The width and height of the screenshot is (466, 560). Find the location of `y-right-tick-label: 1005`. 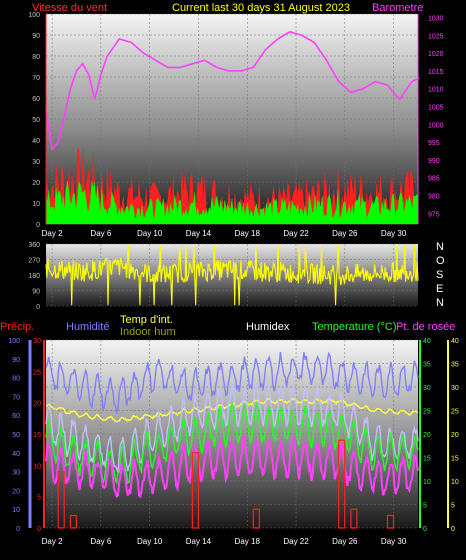

y-right-tick-label: 1005 is located at coordinates (436, 108).